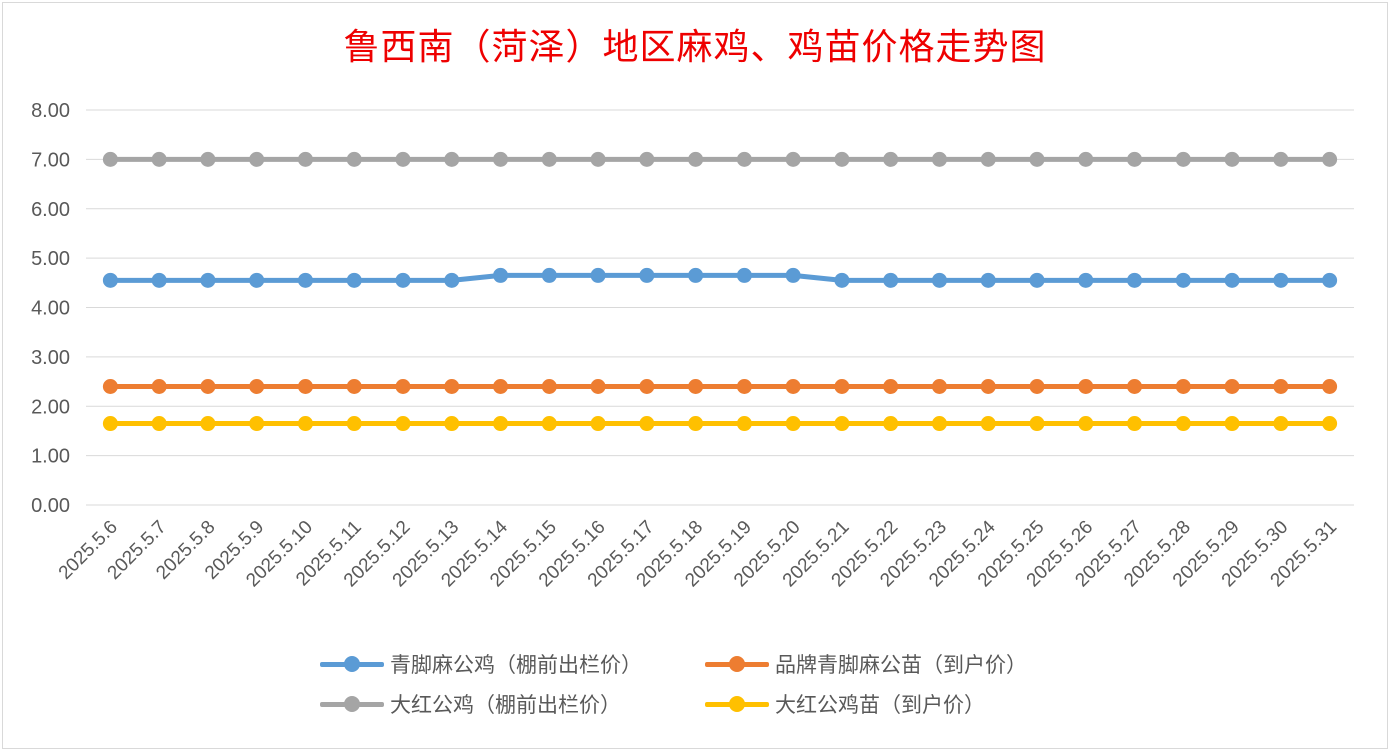  What do you see at coordinates (50, 160) in the screenshot?
I see `y-tick-label: 7.00` at bounding box center [50, 160].